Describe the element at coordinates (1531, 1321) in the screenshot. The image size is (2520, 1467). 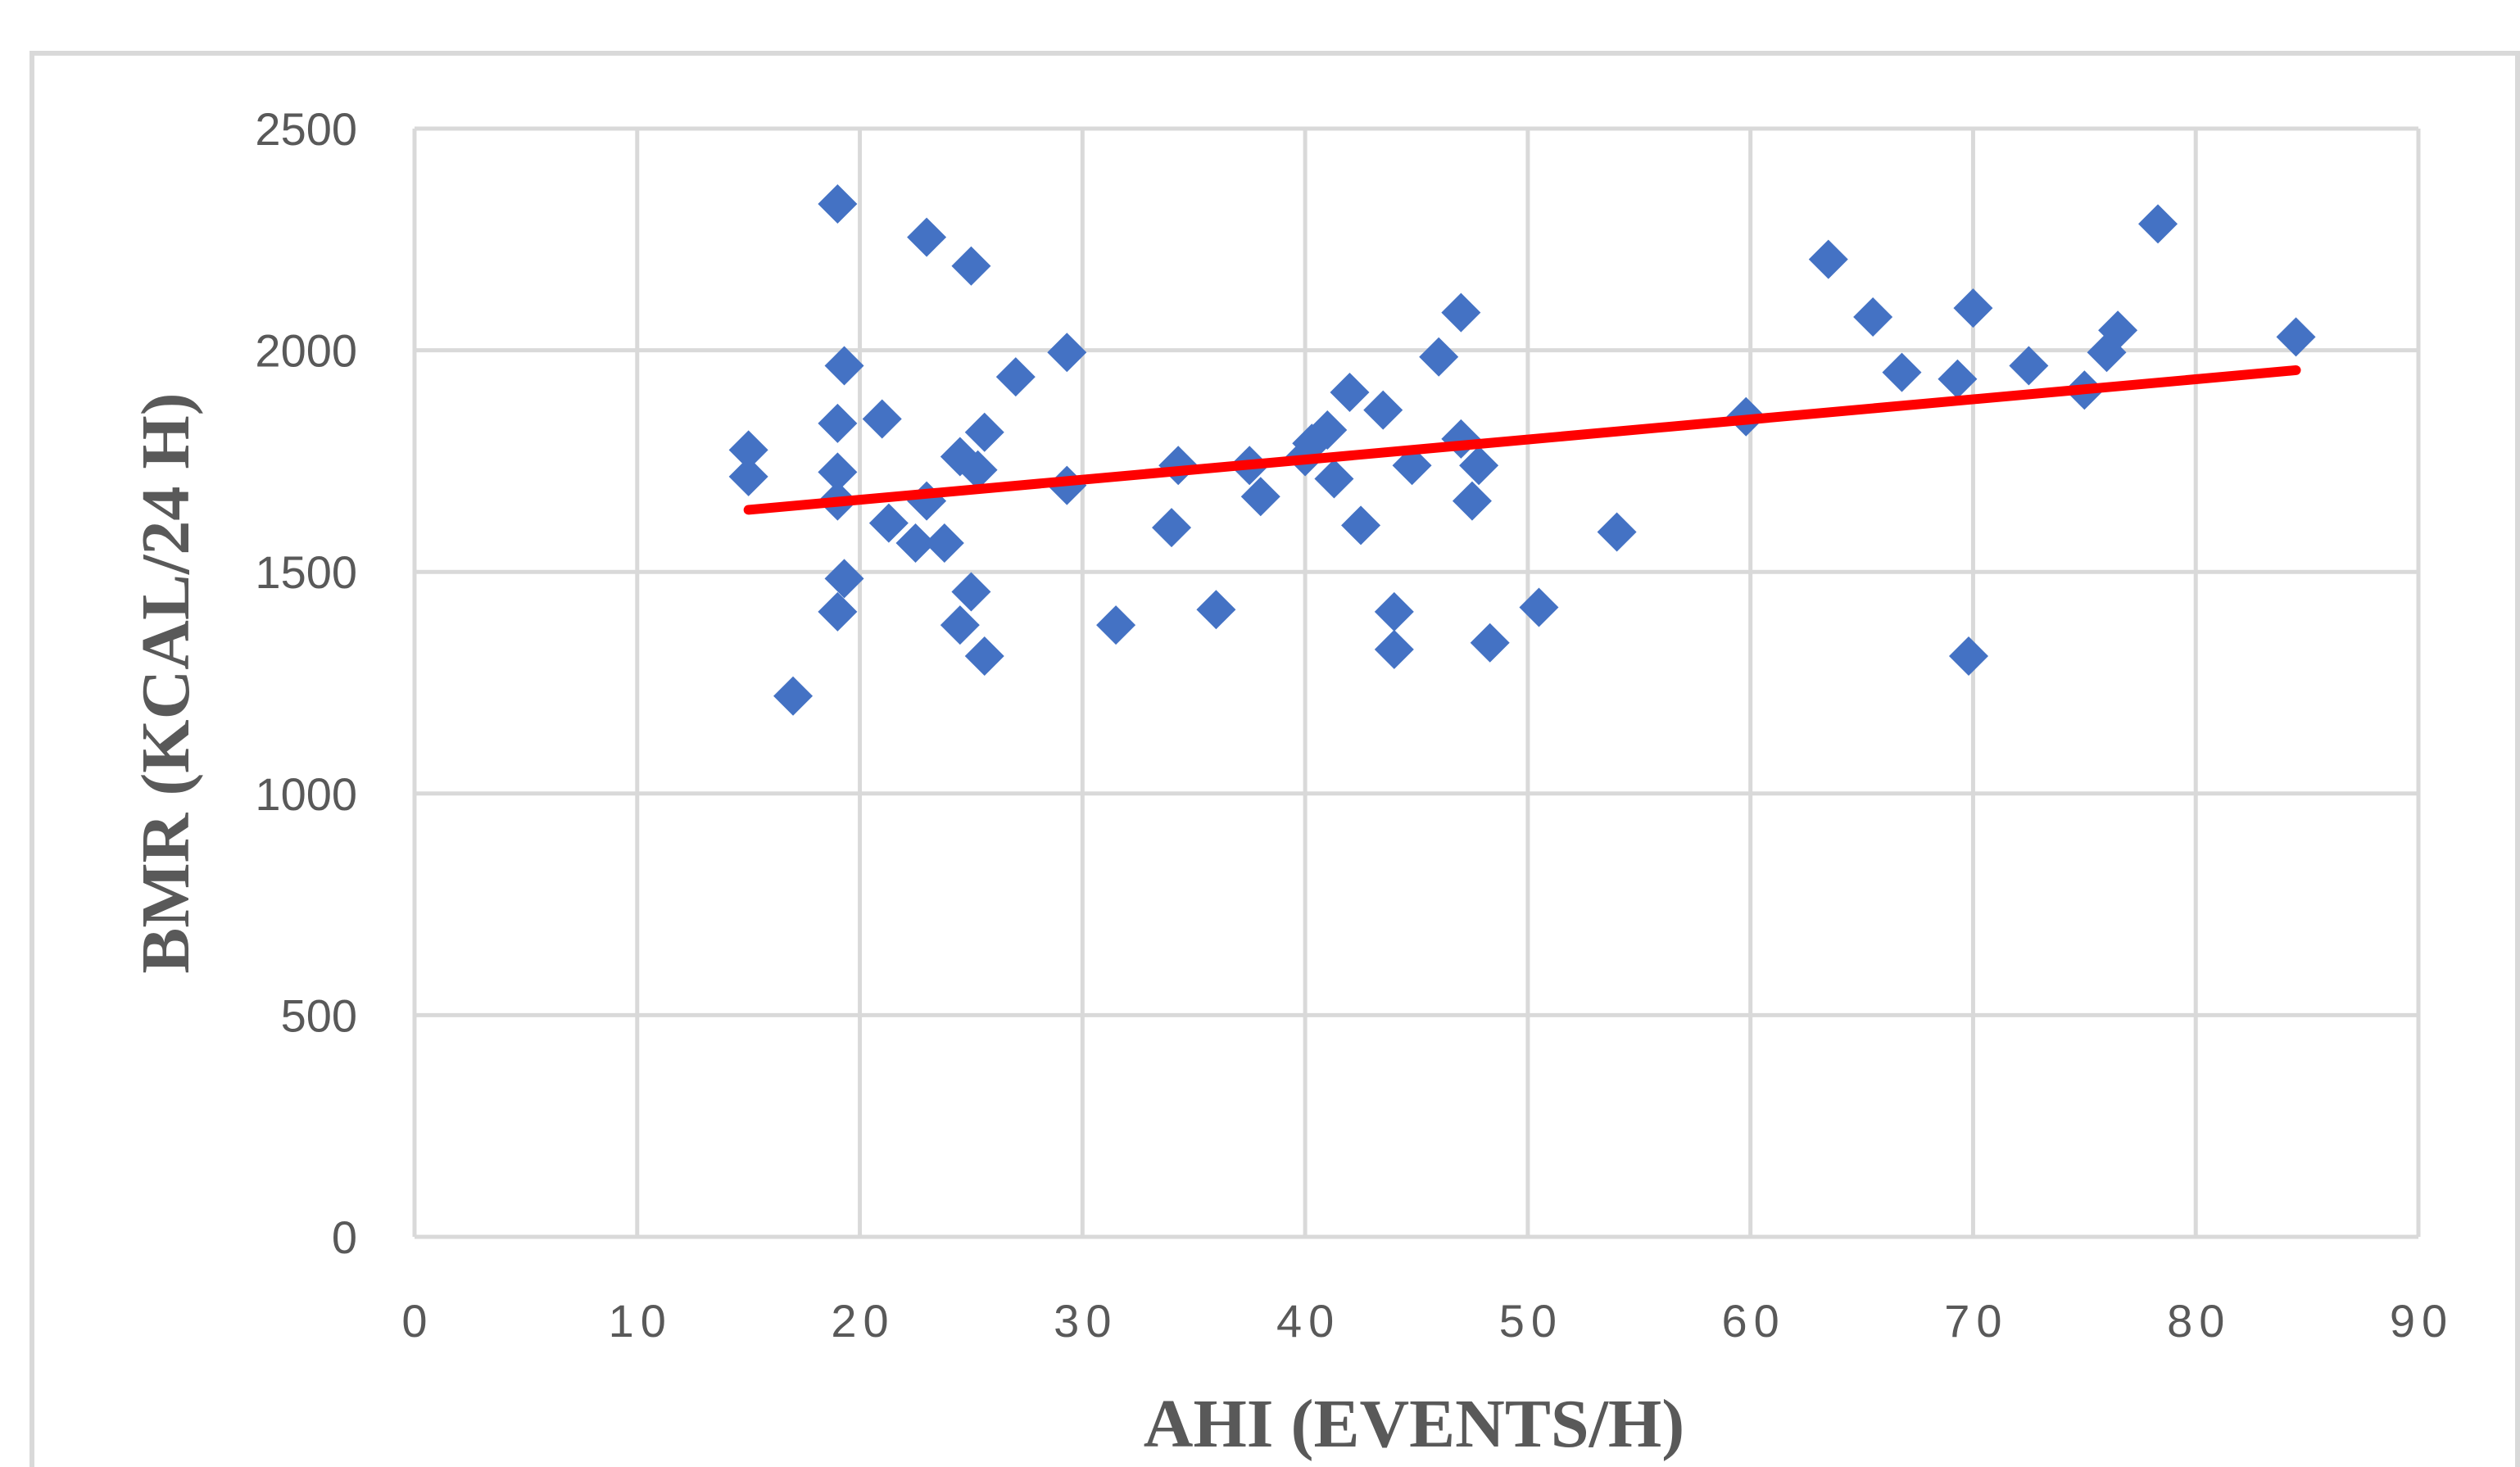
I see `x-tick-label: 50` at that location.